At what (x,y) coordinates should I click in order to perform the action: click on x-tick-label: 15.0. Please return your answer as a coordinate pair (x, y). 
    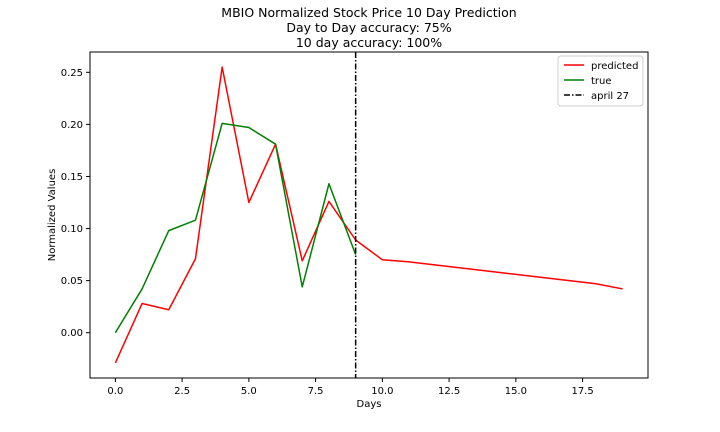
    Looking at the image, I should click on (516, 391).